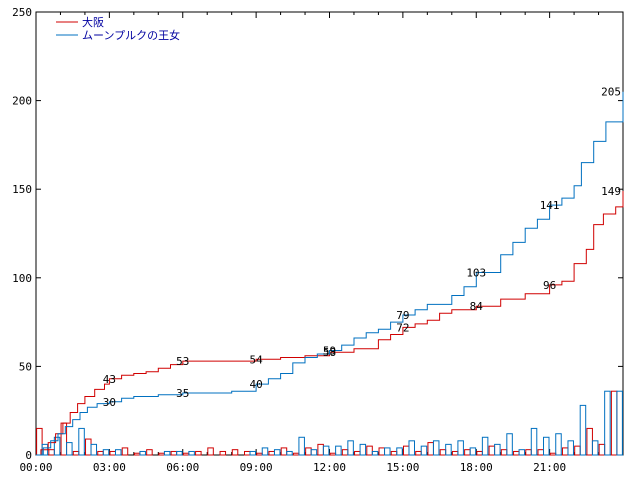 The width and height of the screenshot is (640, 480). What do you see at coordinates (611, 191) in the screenshot?
I see `point-label-0-7: 149` at bounding box center [611, 191].